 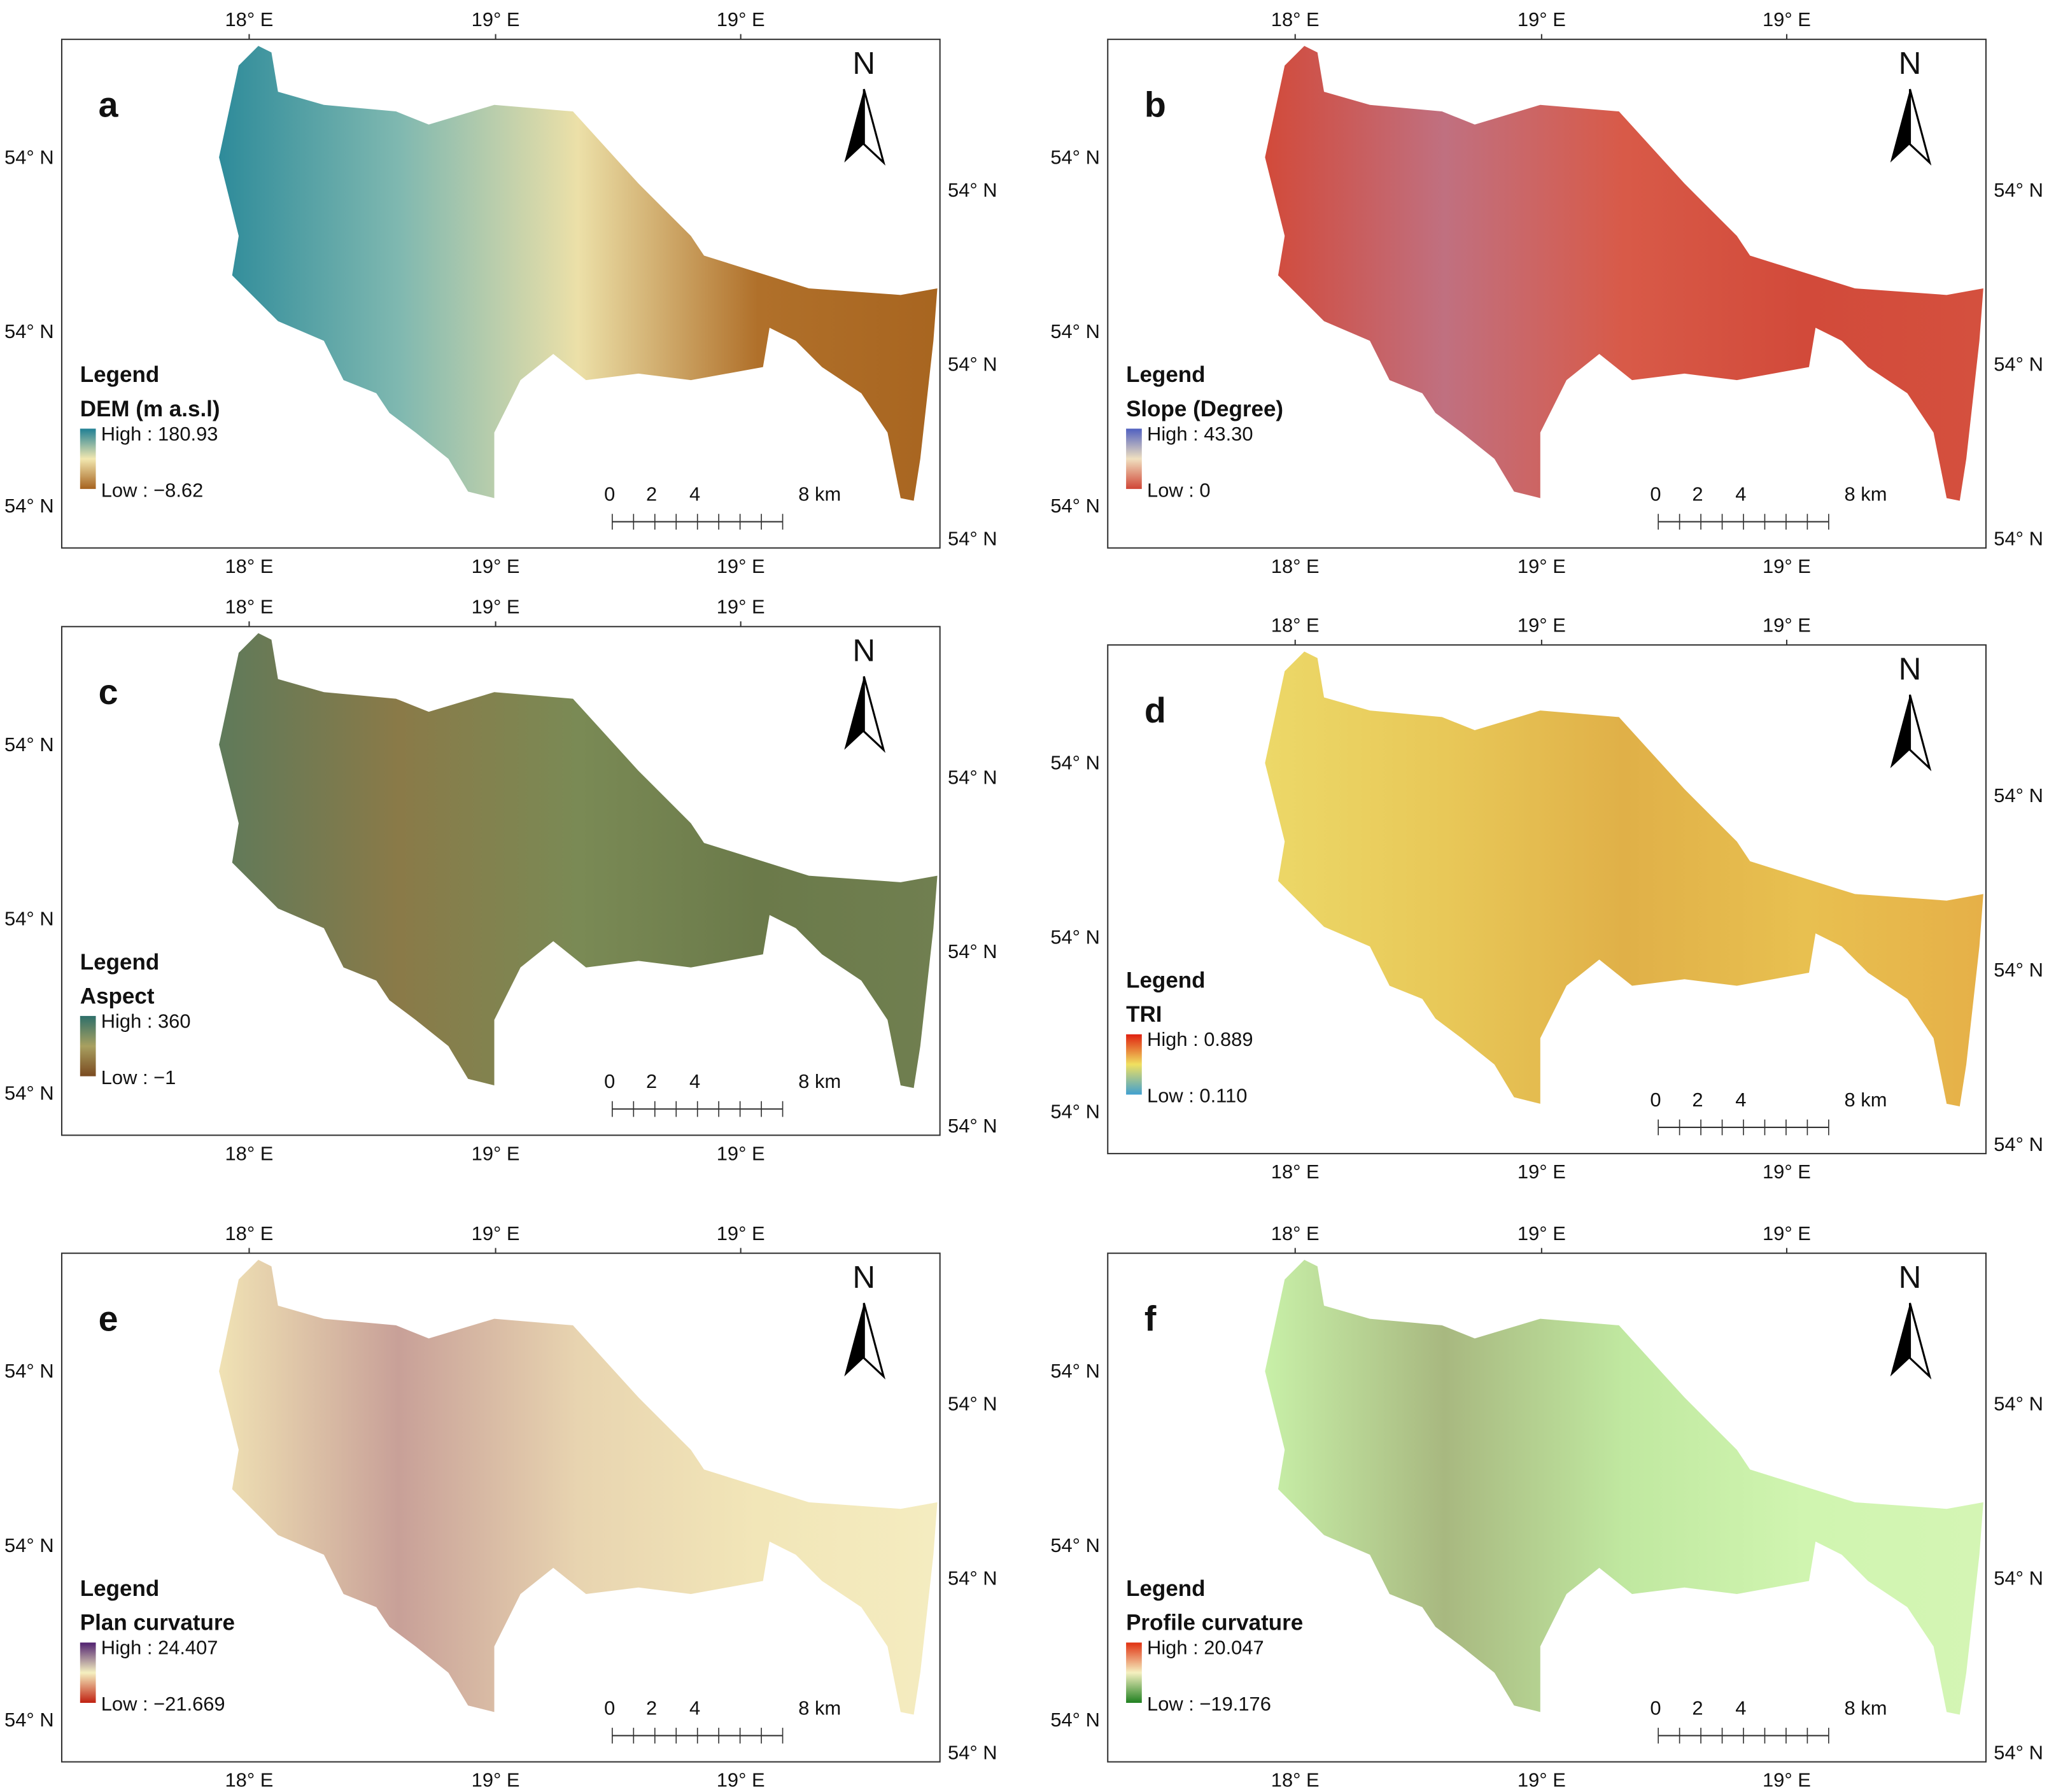 What do you see at coordinates (157, 1623) in the screenshot?
I see `legend-title: Plan curvature` at bounding box center [157, 1623].